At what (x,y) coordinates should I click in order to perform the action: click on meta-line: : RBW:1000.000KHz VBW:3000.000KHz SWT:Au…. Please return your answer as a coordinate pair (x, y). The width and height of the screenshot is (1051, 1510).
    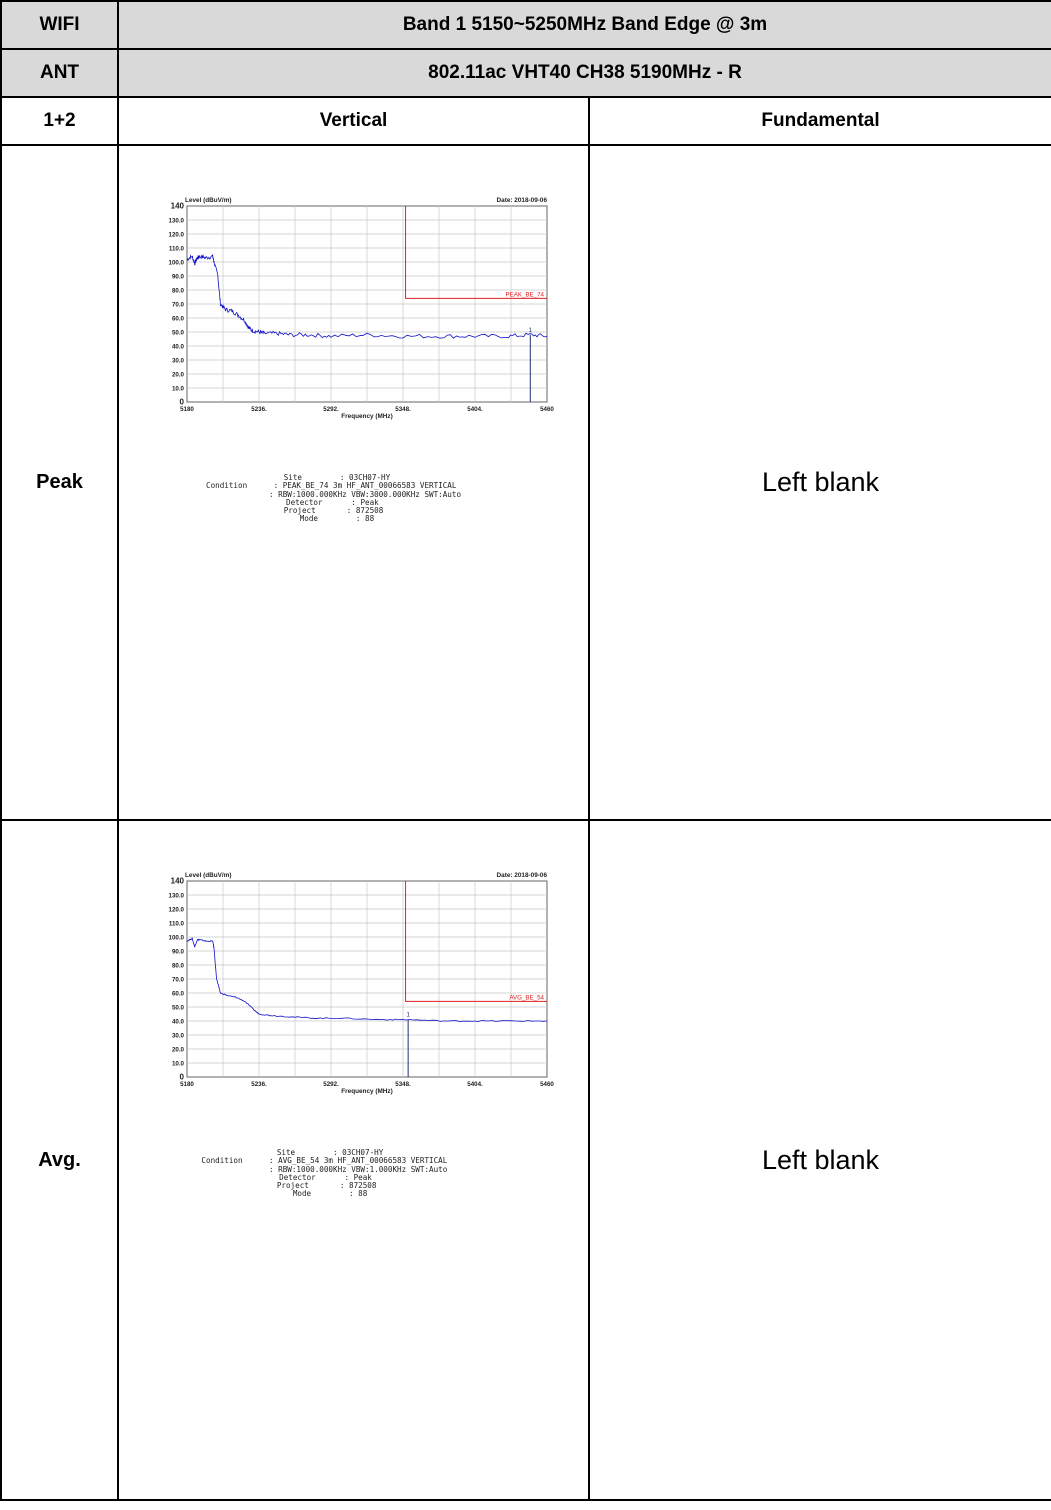
    Looking at the image, I should click on (318, 494).